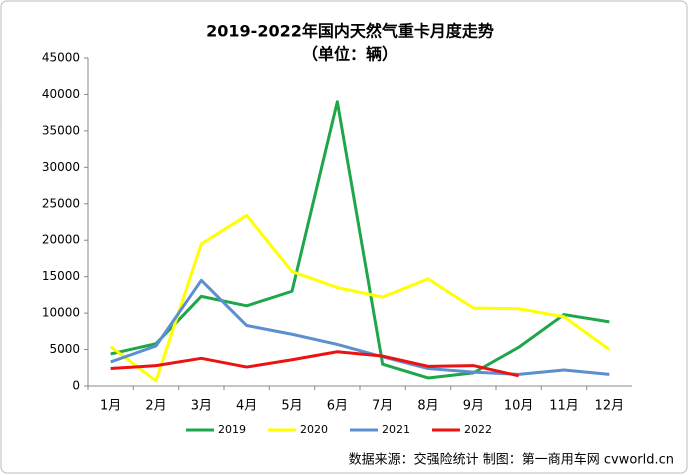 This screenshot has width=688, height=474. What do you see at coordinates (76, 386) in the screenshot?
I see `y-tick-label: 0` at bounding box center [76, 386].